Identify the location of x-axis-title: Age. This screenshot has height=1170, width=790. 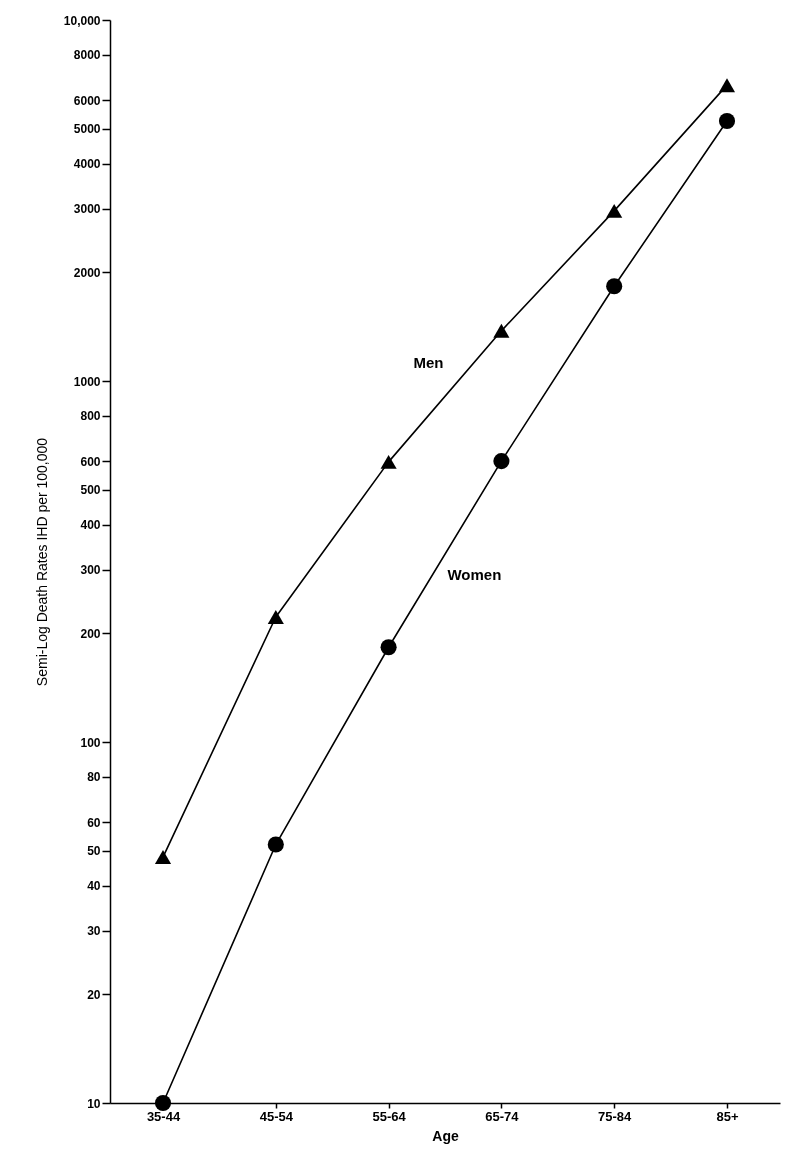
(445, 1135).